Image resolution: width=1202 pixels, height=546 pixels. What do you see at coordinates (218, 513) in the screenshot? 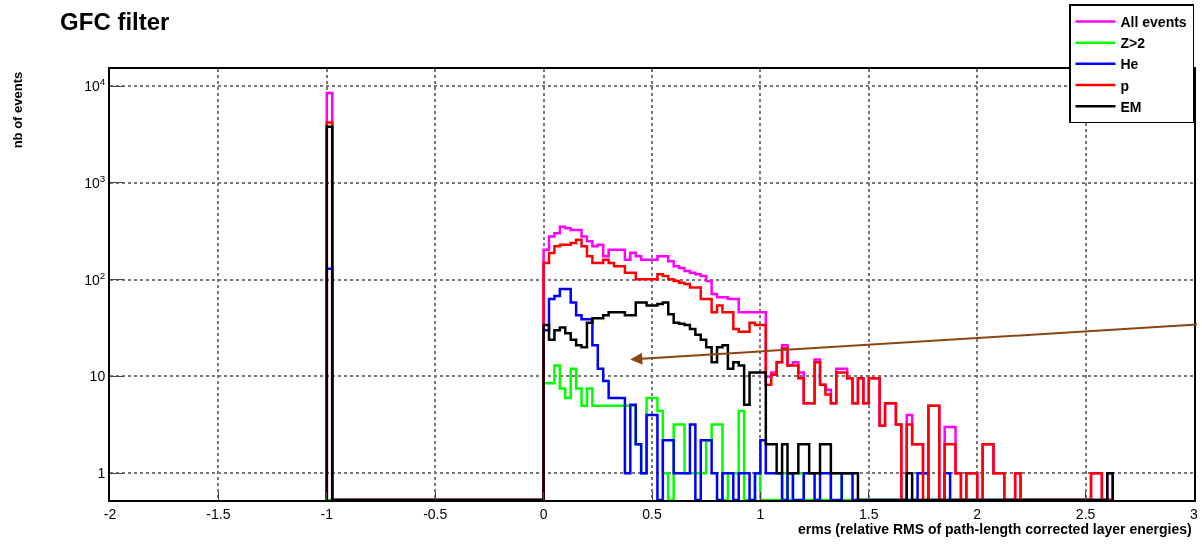
I see `x-tick-label: -1.5` at bounding box center [218, 513].